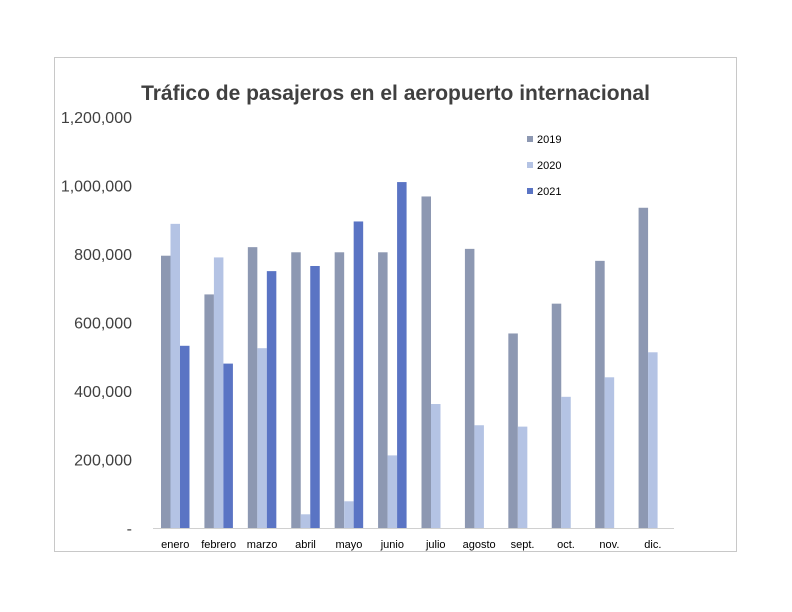  Describe the element at coordinates (530, 139) in the screenshot. I see `legend-swatch-2019` at that location.